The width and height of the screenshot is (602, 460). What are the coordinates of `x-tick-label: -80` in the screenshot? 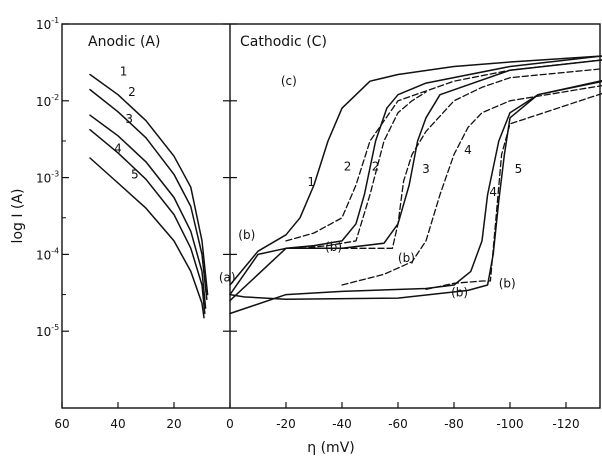 It's located at (454, 424).